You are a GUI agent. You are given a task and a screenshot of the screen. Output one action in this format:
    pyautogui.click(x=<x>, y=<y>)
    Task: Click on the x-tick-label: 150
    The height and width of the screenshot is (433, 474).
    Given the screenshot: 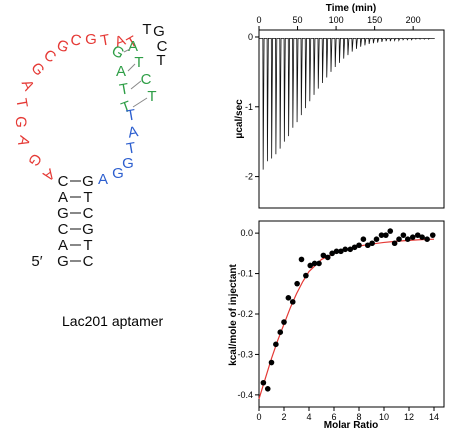 What is the action you would take?
    pyautogui.click(x=374, y=20)
    